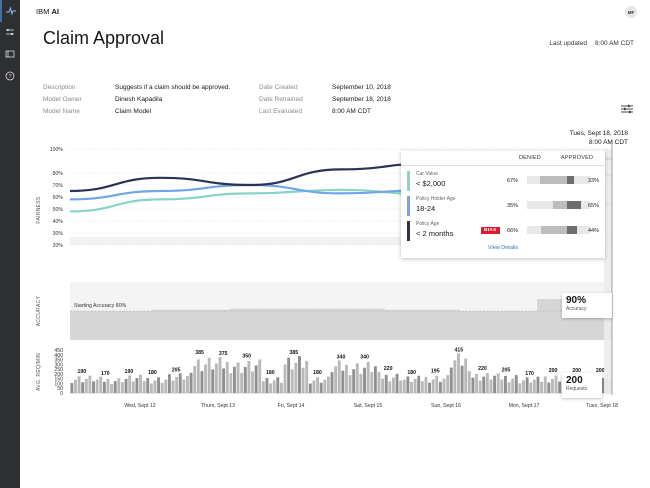 Image resolution: width=650 pixels, height=488 pixels. I want to click on tooltip-row-policy-holder-age: Policy Holder Age 18-24 35% 65%, so click(503, 207).